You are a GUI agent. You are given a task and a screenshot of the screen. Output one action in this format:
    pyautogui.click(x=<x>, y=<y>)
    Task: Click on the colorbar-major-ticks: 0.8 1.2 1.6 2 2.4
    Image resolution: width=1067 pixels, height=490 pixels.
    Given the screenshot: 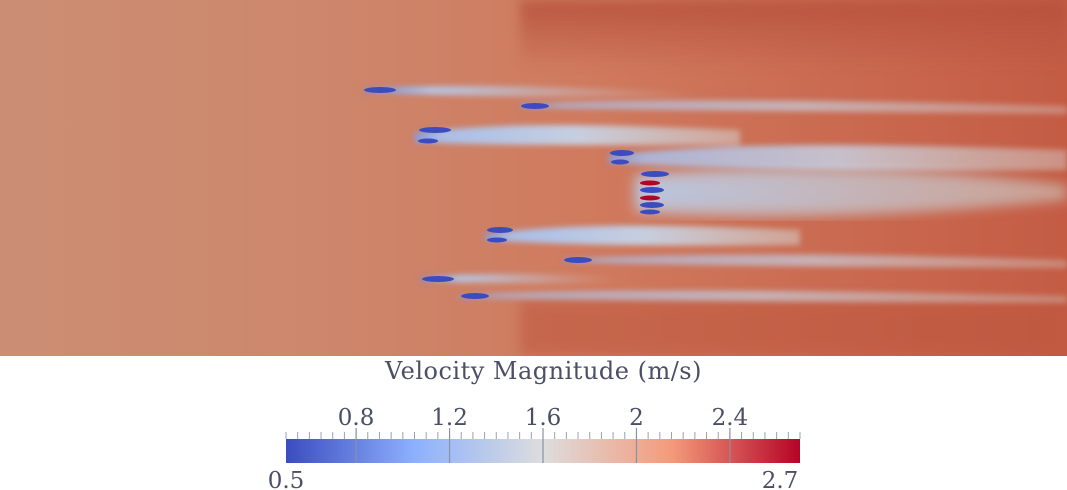 What is the action you would take?
    pyautogui.click(x=543, y=434)
    